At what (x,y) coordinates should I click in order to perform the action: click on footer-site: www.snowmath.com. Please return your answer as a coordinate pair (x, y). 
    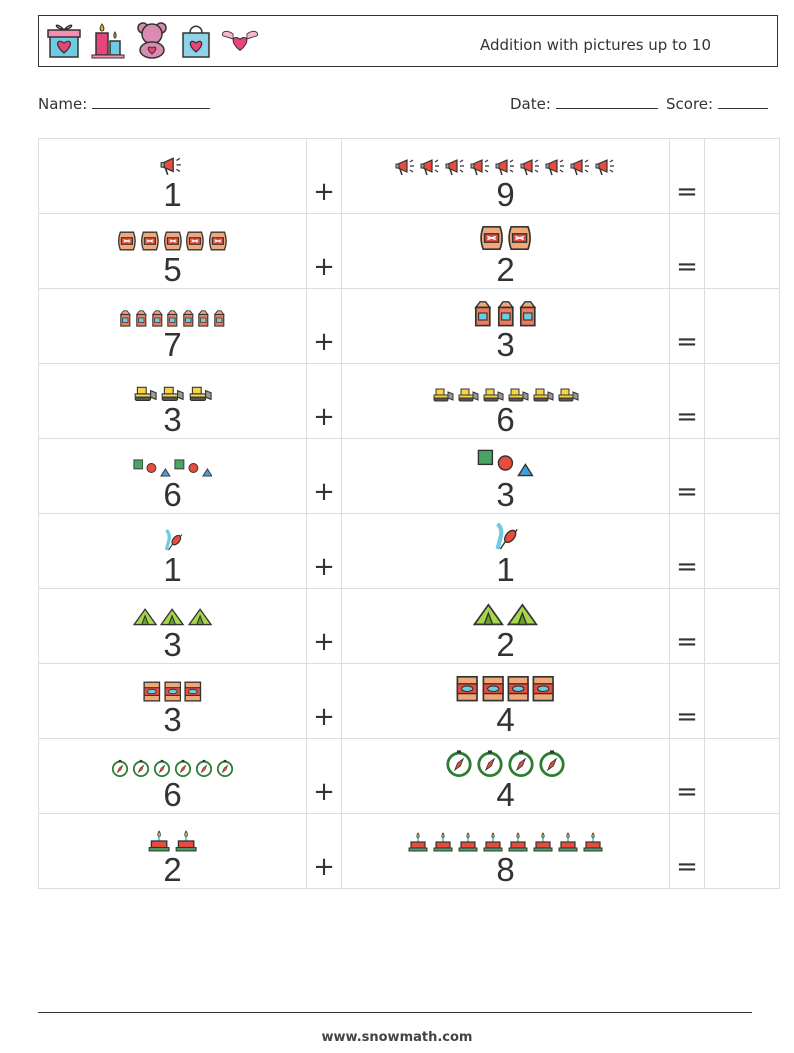
    Looking at the image, I should click on (397, 1037).